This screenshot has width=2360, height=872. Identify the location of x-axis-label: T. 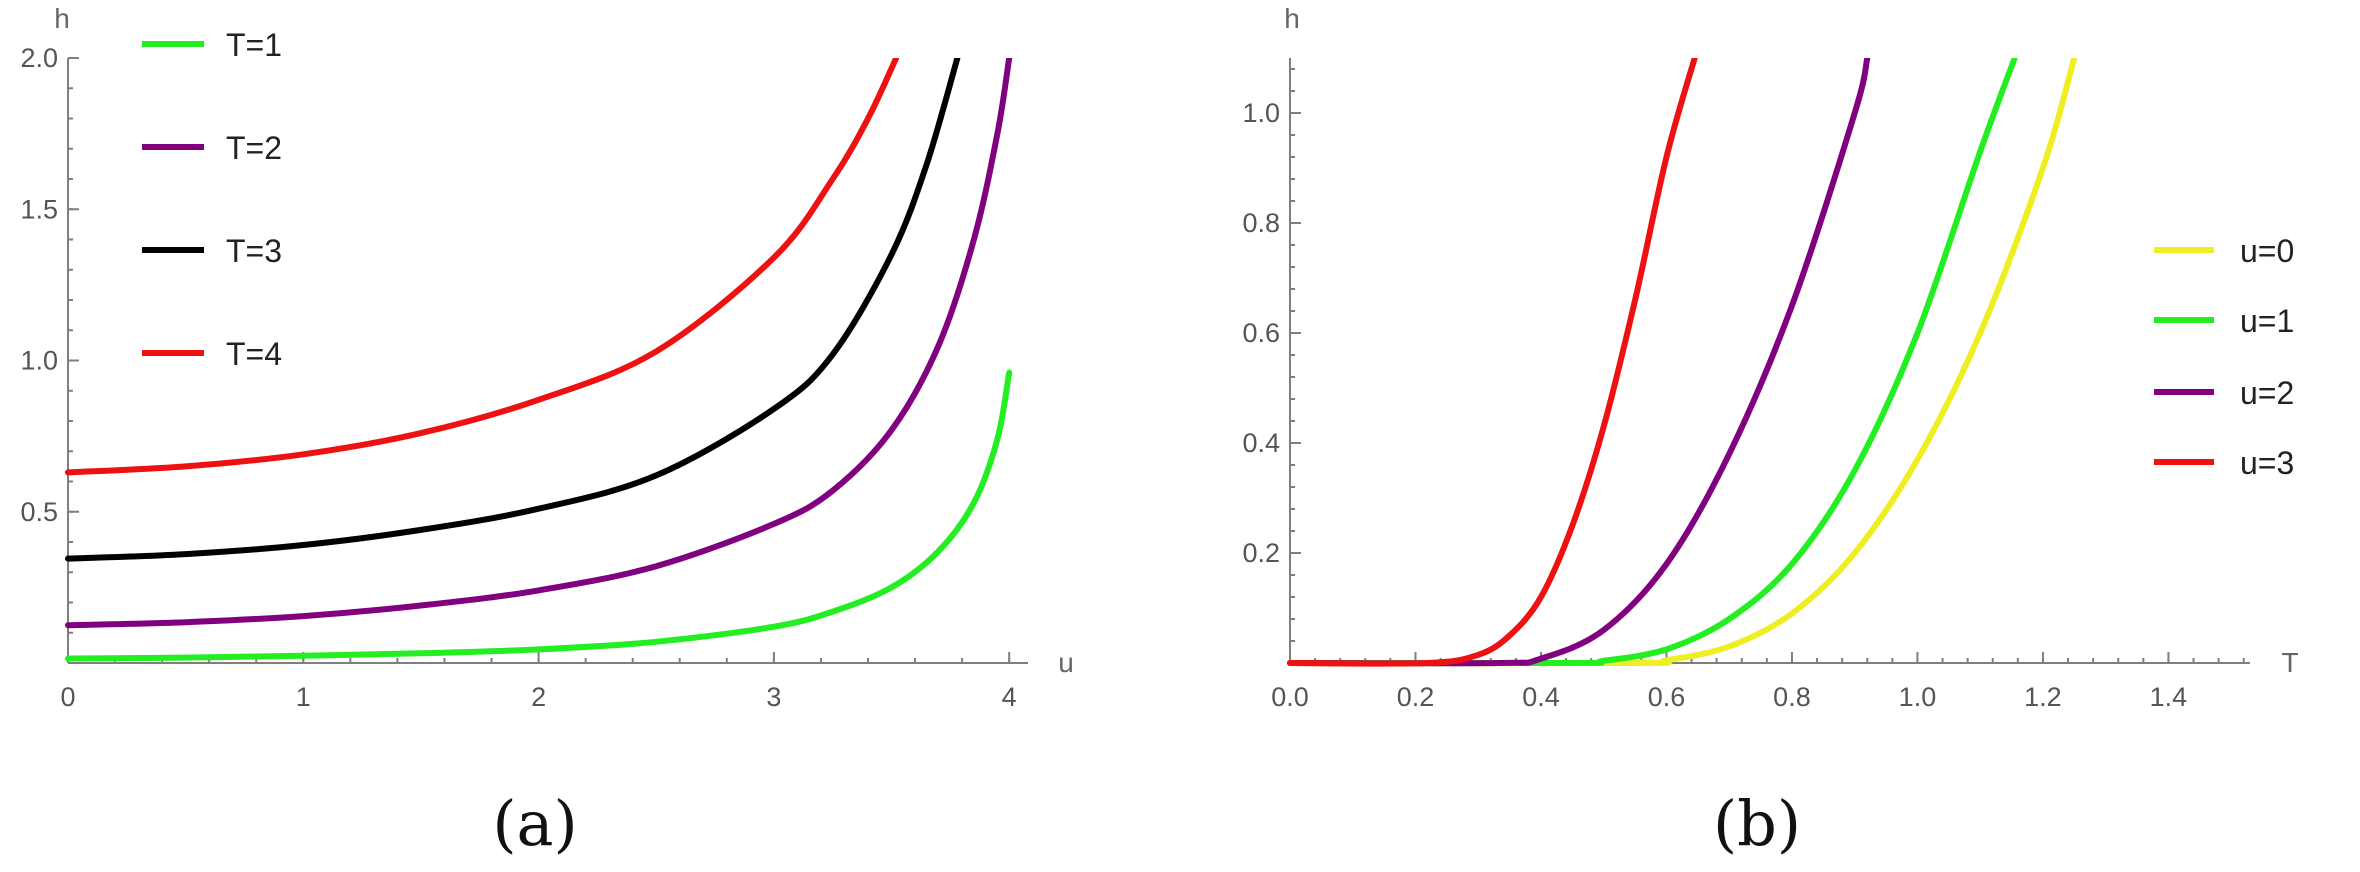
(2289, 662).